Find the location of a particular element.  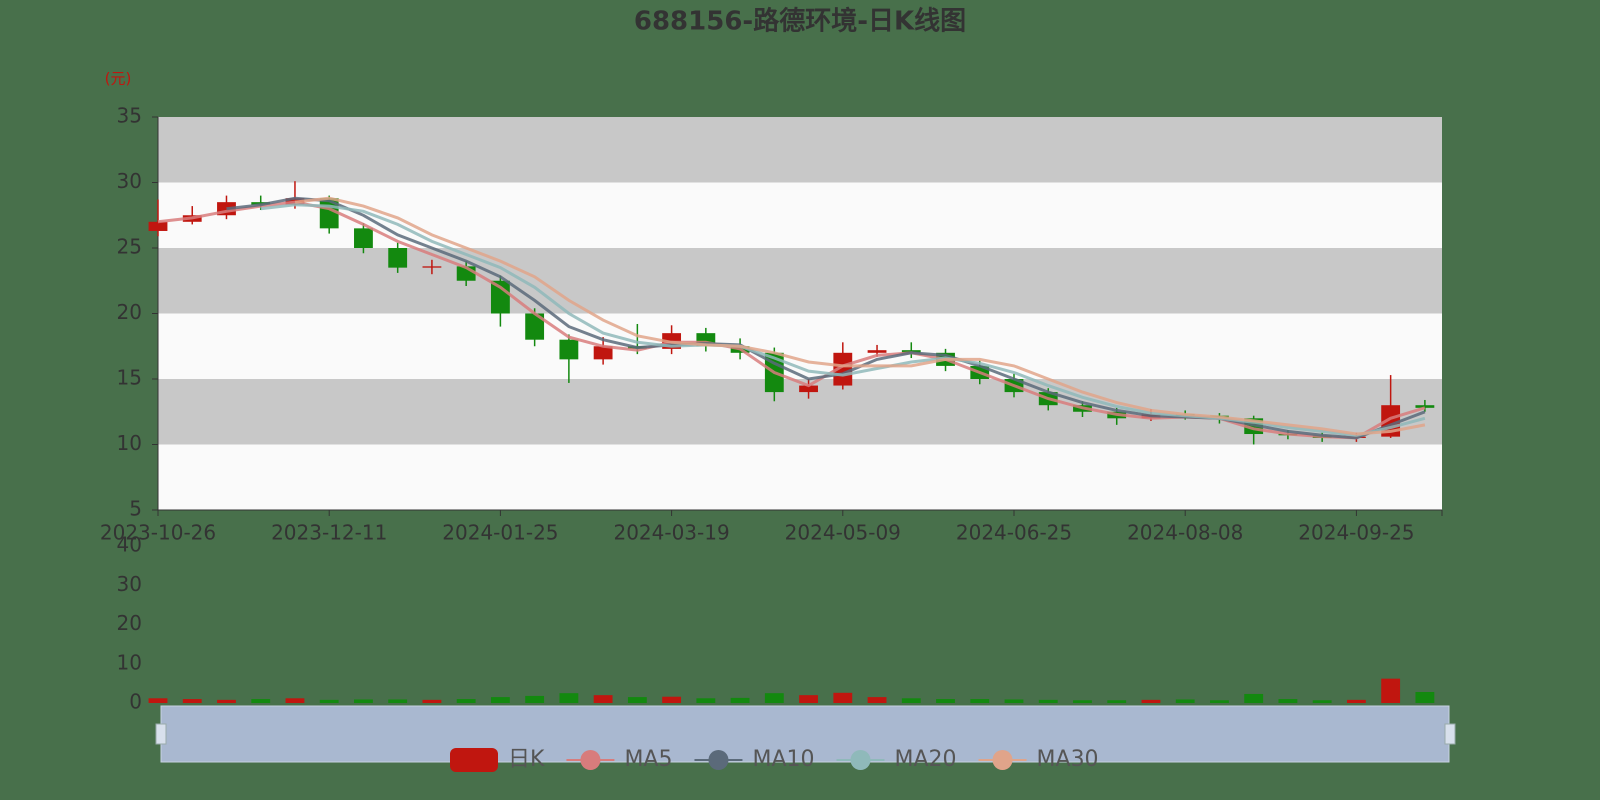

legend-label: MA10 is located at coordinates (783, 759).